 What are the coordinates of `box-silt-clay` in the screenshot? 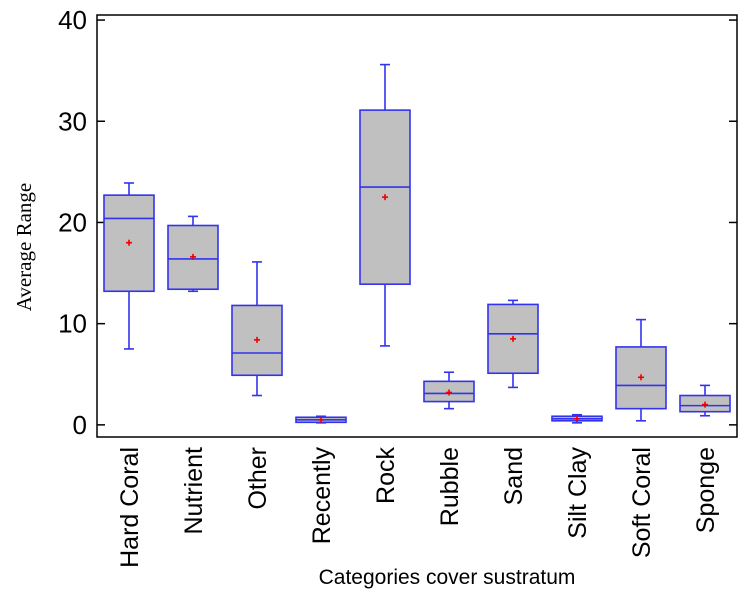 It's located at (577, 418).